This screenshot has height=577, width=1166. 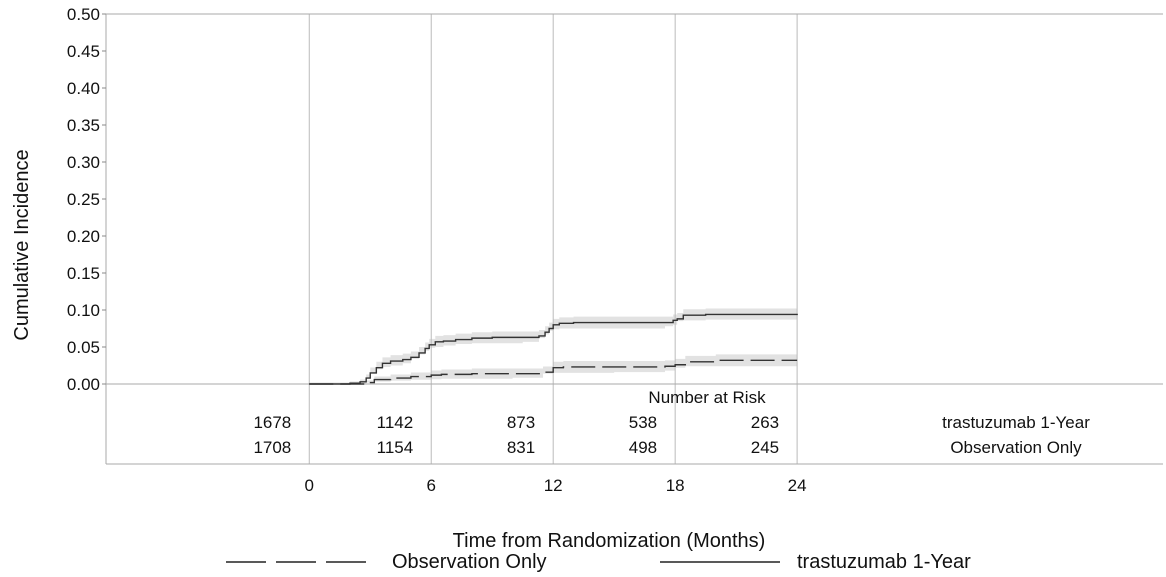 What do you see at coordinates (395, 447) in the screenshot?
I see `risk-count: 1154` at bounding box center [395, 447].